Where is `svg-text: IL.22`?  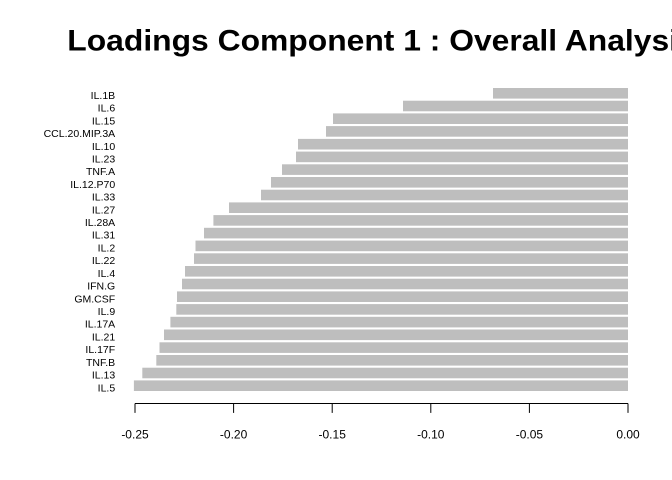 svg-text: IL.22 is located at coordinates (104, 261).